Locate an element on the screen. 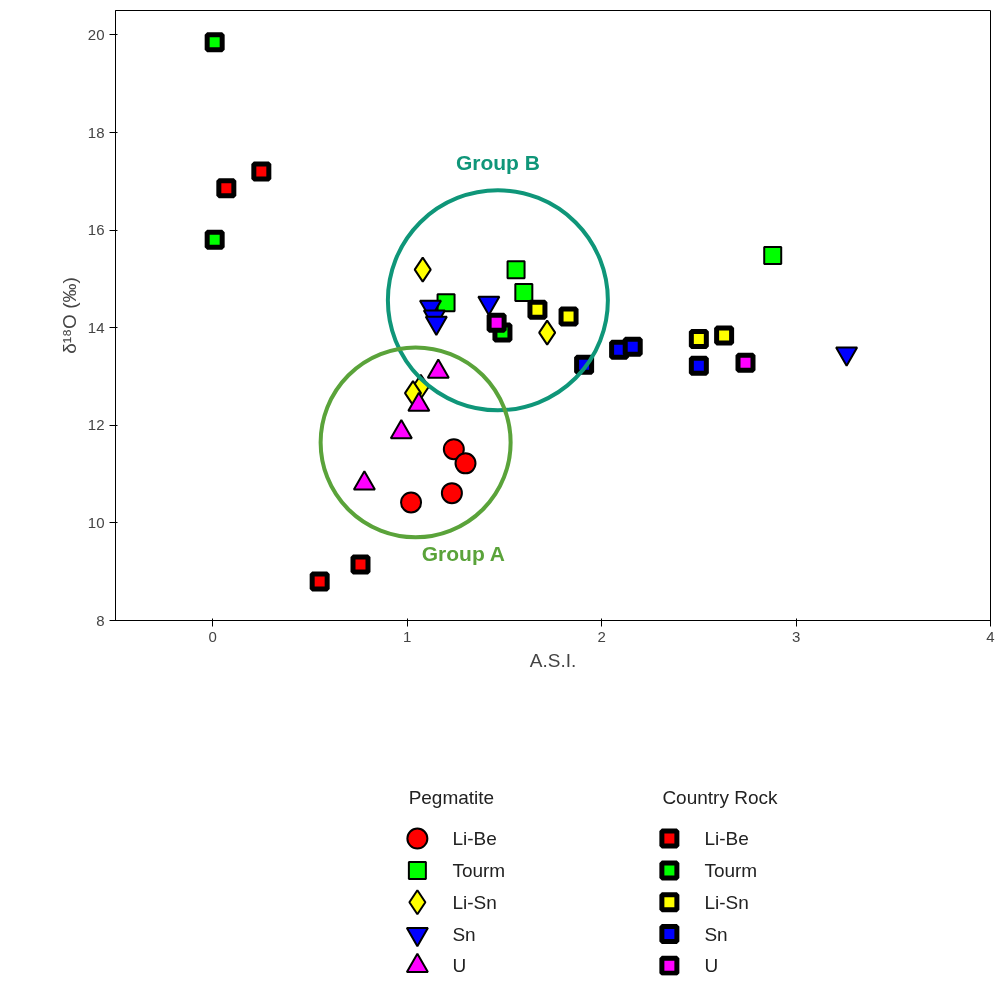 The width and height of the screenshot is (1001, 982). y-tick-label: 8 is located at coordinates (100, 620).